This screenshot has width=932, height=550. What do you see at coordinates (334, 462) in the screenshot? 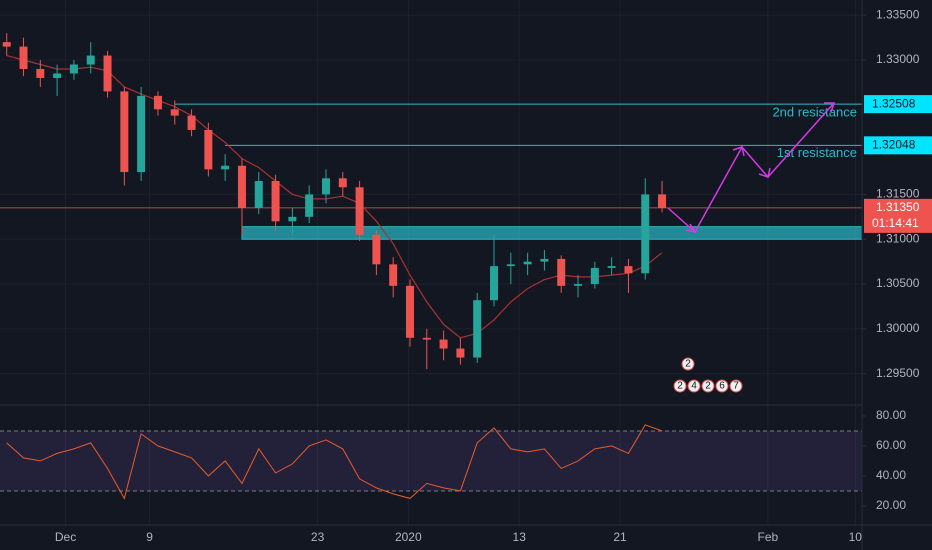
I see `rsi-line` at bounding box center [334, 462].